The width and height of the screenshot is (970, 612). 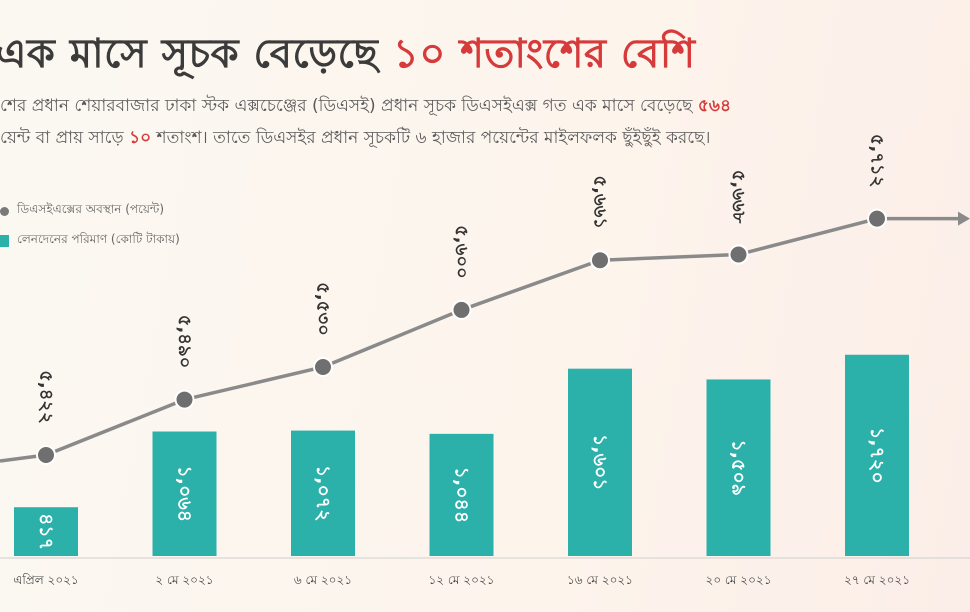 What do you see at coordinates (65, 138) in the screenshot?
I see `lede-line2: য়েন্ট বা প্রায় সাড়ে` at bounding box center [65, 138].